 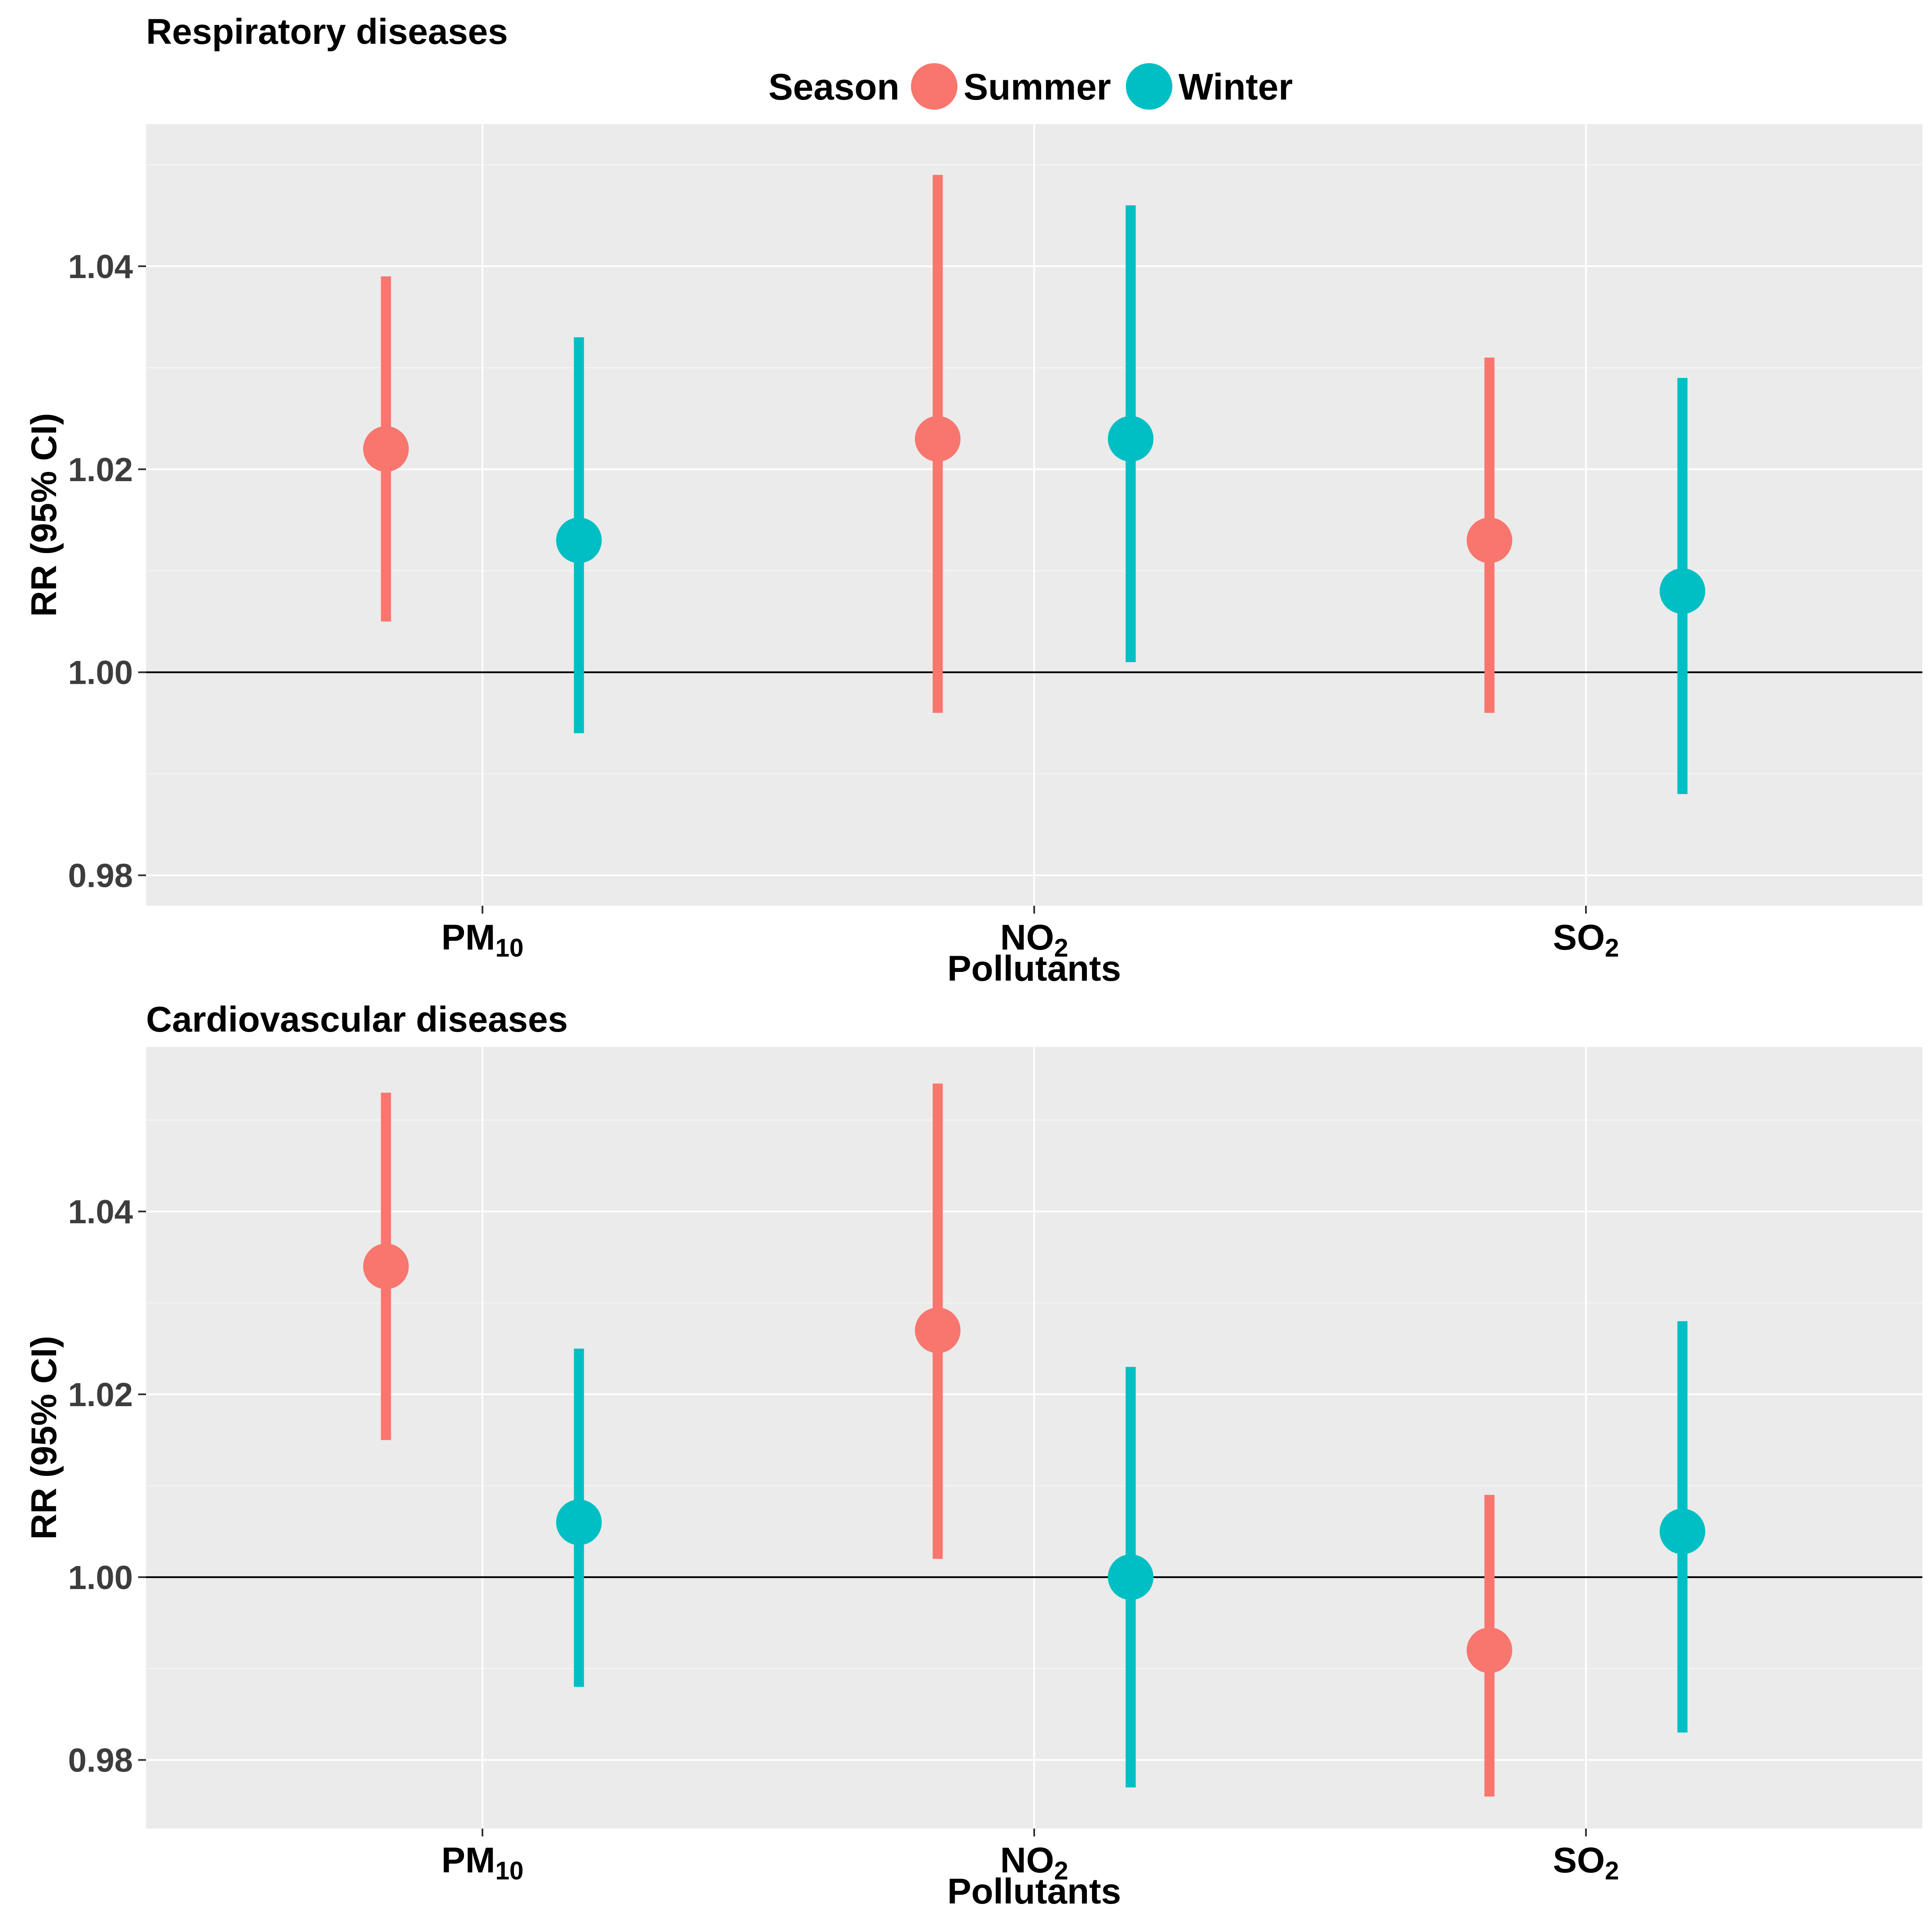 I want to click on panel-title: Cardiovascular diseases, so click(x=357, y=1019).